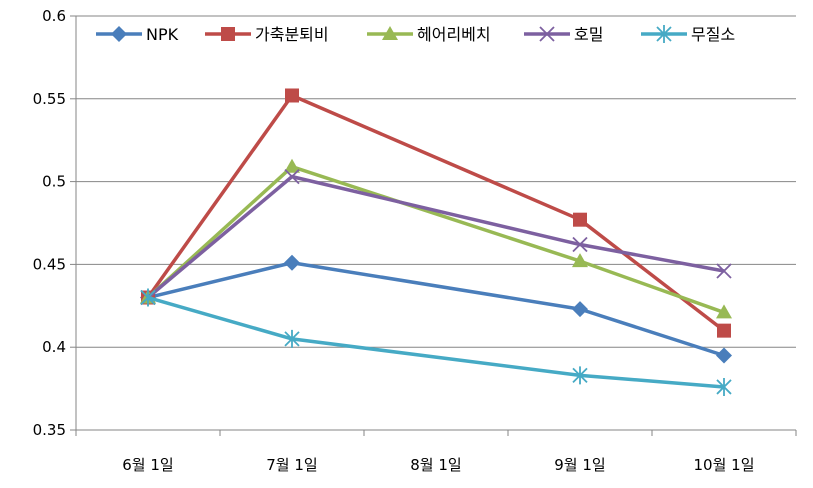 Image resolution: width=813 pixels, height=488 pixels. I want to click on x-axis-tick-labels: 6월 1일 7월 1일 8월 1일 9월 1일 10월 1일, so click(438, 465).